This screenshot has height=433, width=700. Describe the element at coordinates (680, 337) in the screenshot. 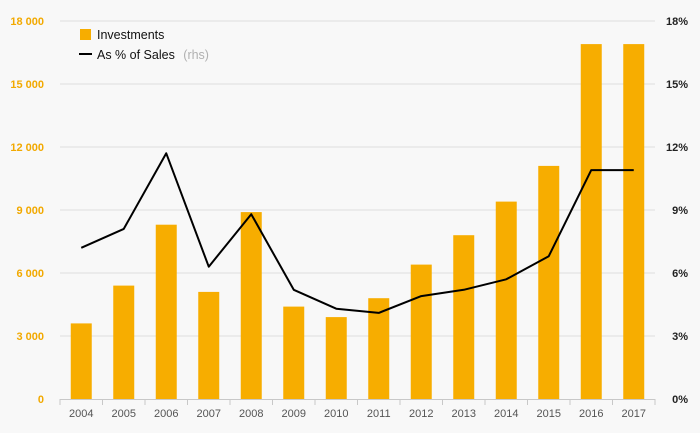

I see `y-right-tick-label: 3%` at that location.